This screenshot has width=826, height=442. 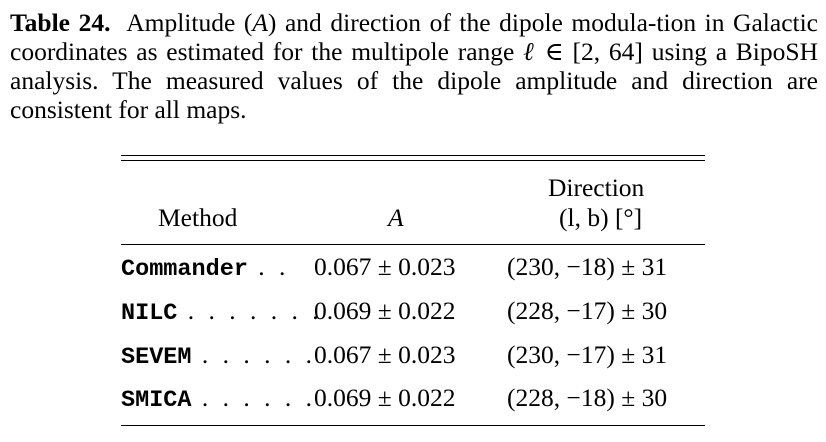 What do you see at coordinates (596, 187) in the screenshot?
I see `header-direction: Direction` at bounding box center [596, 187].